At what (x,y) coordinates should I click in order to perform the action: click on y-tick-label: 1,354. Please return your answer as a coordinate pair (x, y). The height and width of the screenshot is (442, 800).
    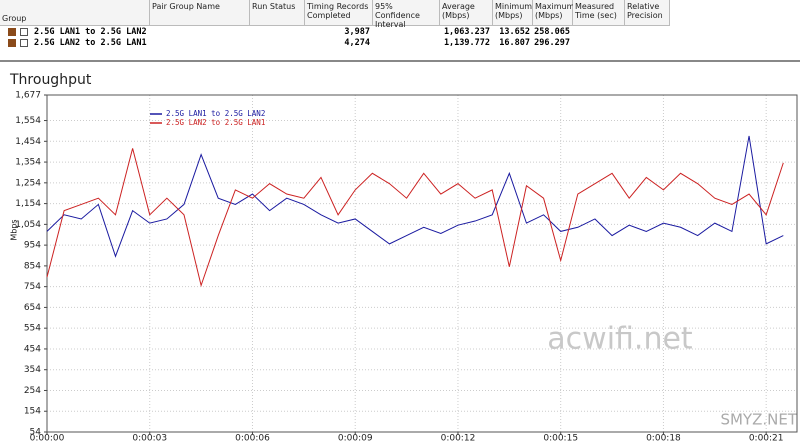
    Looking at the image, I should click on (28, 163).